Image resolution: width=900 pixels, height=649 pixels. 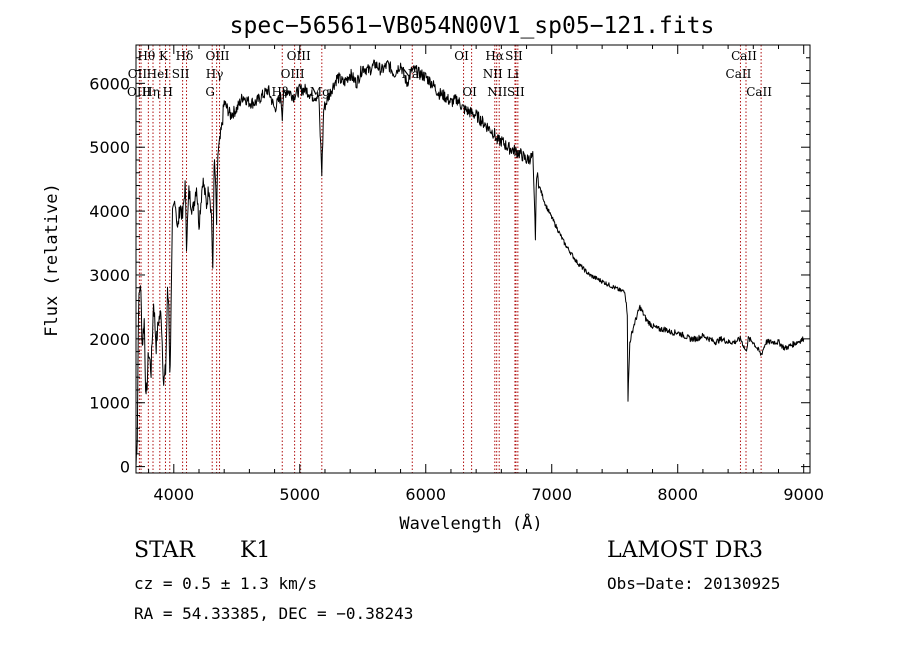 What do you see at coordinates (803, 494) in the screenshot?
I see `x-tick-label-5: 9000` at bounding box center [803, 494].